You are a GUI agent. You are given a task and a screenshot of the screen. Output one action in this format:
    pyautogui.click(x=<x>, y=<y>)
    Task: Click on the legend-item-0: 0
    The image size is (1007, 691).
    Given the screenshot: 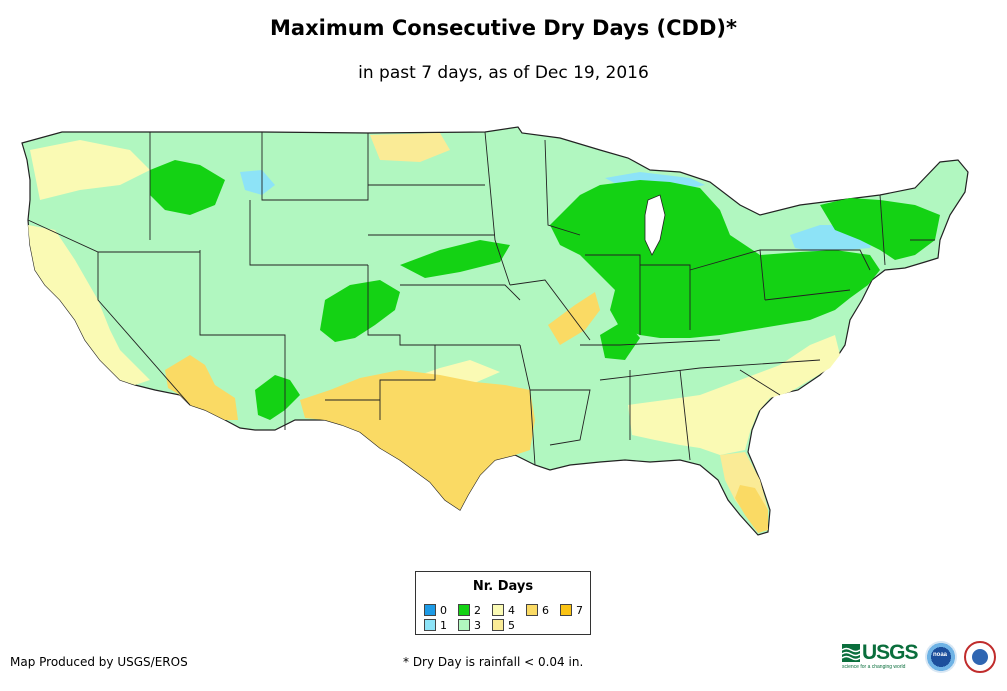 What is the action you would take?
    pyautogui.click(x=435, y=610)
    